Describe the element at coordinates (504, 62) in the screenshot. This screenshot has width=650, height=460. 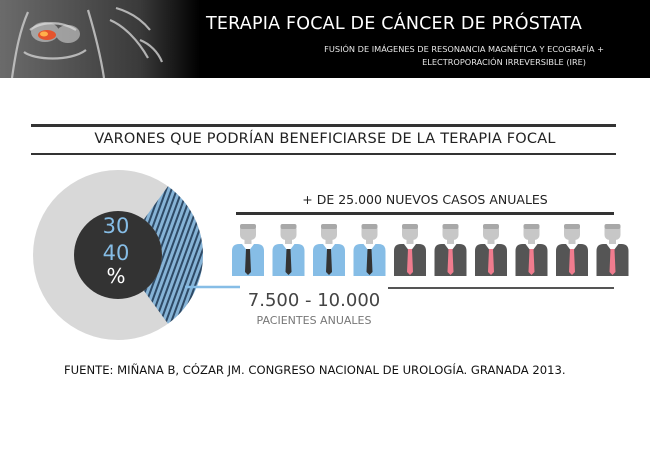
I see `header-subtitle-line2: ELECTROPORACIÓN IRREVERSIBLE (IRE)` at that location.